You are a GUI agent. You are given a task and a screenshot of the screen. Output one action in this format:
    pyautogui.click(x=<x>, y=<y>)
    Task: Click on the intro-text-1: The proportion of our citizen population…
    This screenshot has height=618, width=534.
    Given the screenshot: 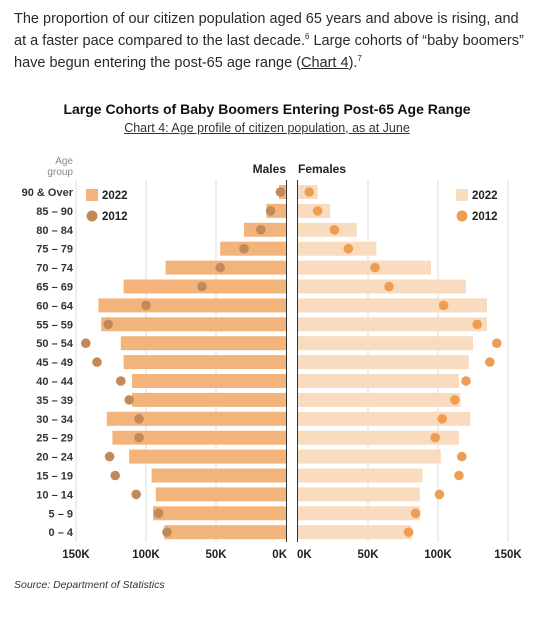 What is the action you would take?
    pyautogui.click(x=266, y=30)
    